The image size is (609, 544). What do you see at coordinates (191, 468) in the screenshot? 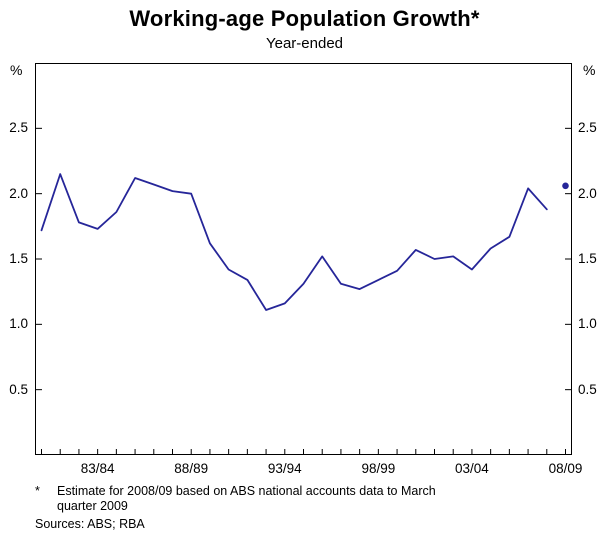
I see `x-tick-label: 88/89` at bounding box center [191, 468].